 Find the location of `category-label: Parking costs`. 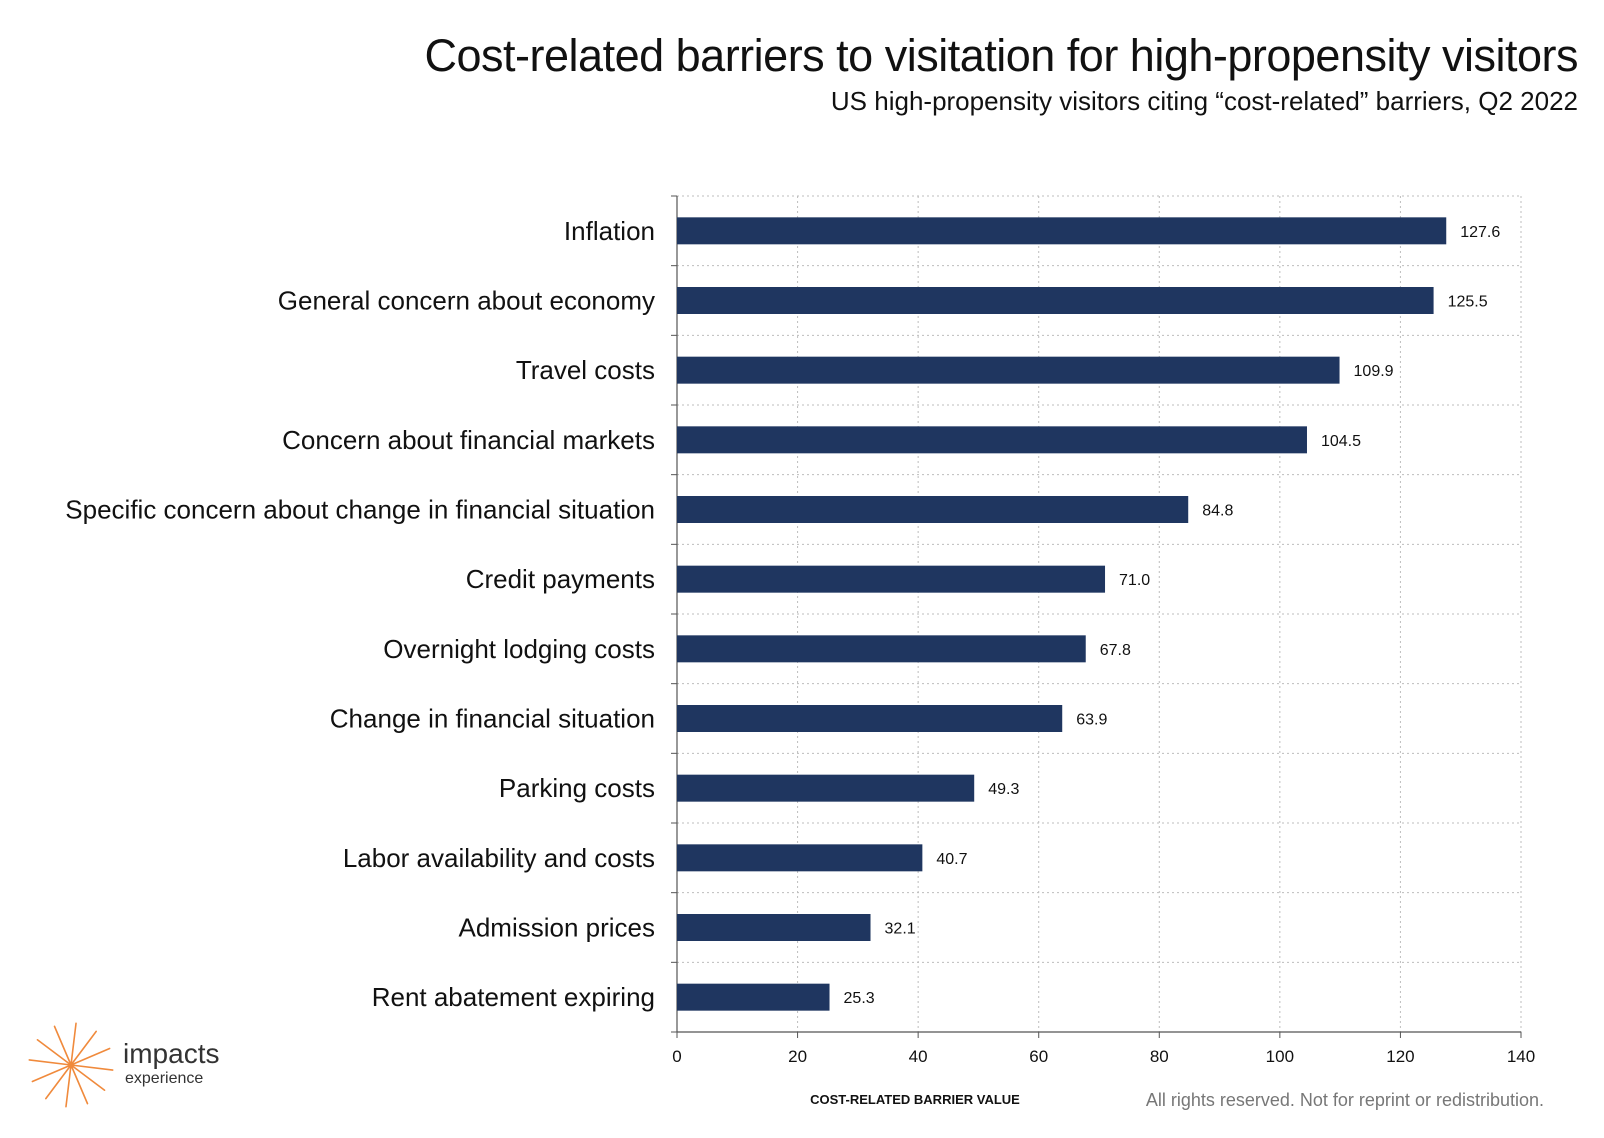

category-label: Parking costs is located at coordinates (577, 788).